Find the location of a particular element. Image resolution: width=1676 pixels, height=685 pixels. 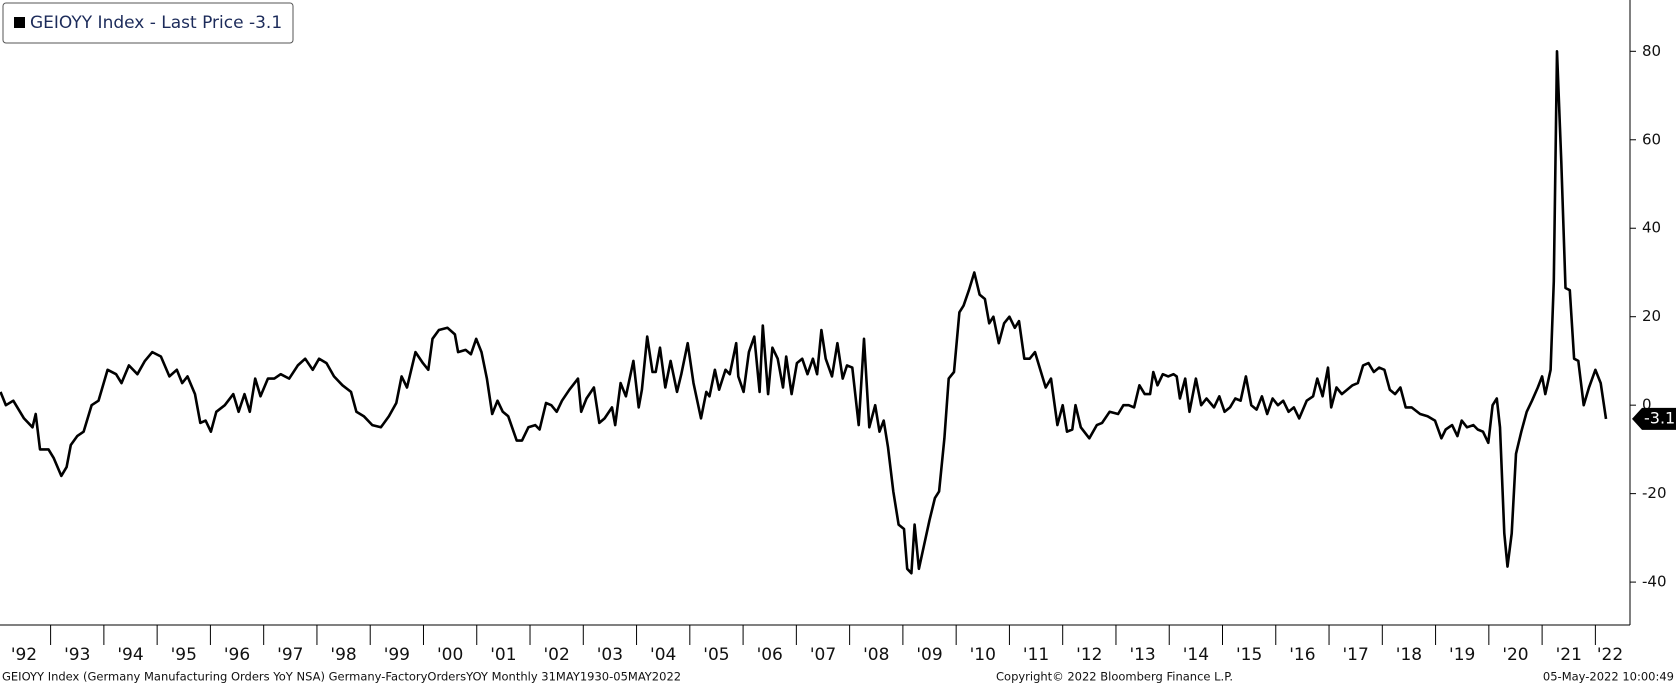

x-tick-label: '10 is located at coordinates (983, 655).